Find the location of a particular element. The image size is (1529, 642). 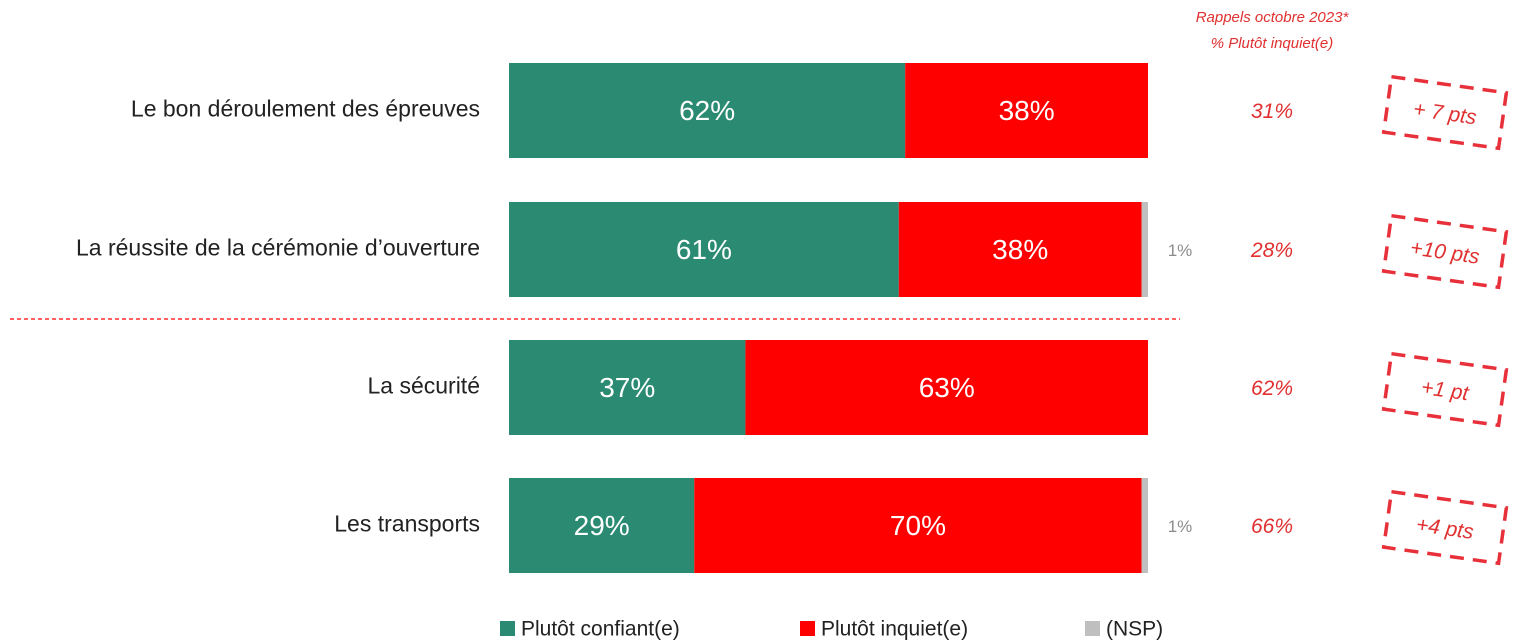

legend-label: Plutôt inquiet(e) is located at coordinates (894, 629).